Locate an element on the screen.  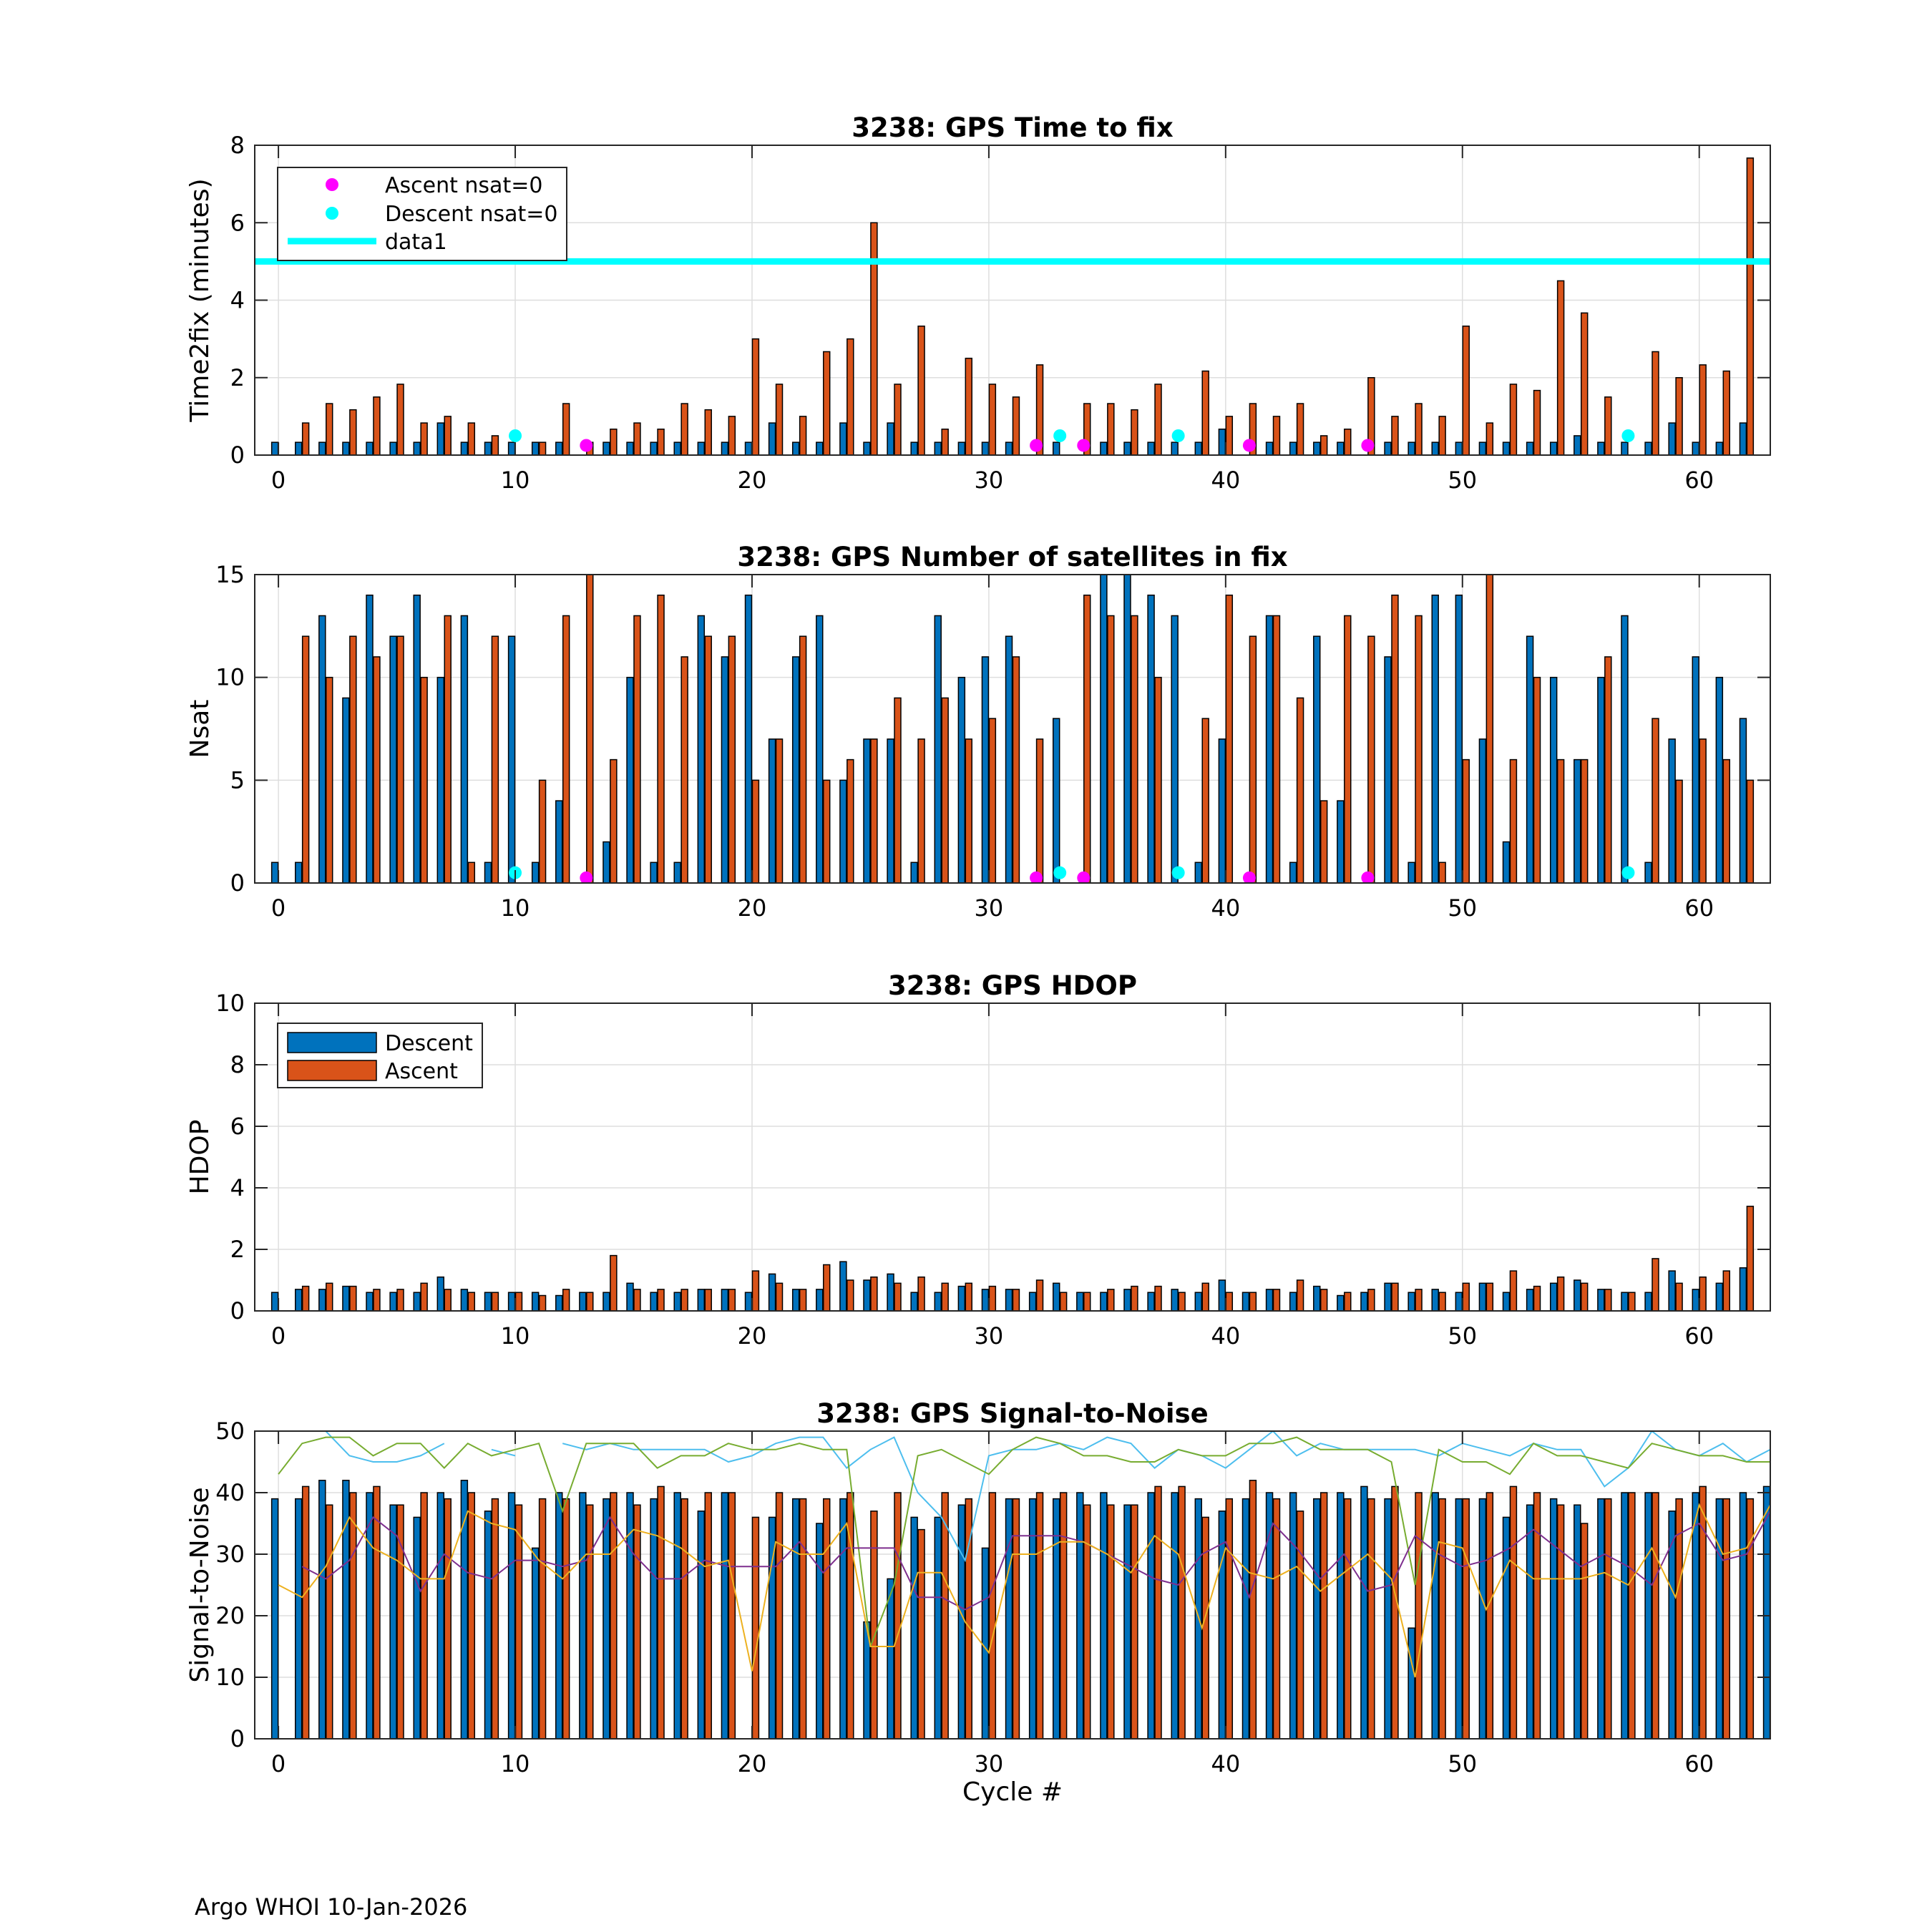
legend-ascent-marker is located at coordinates (332, 184).